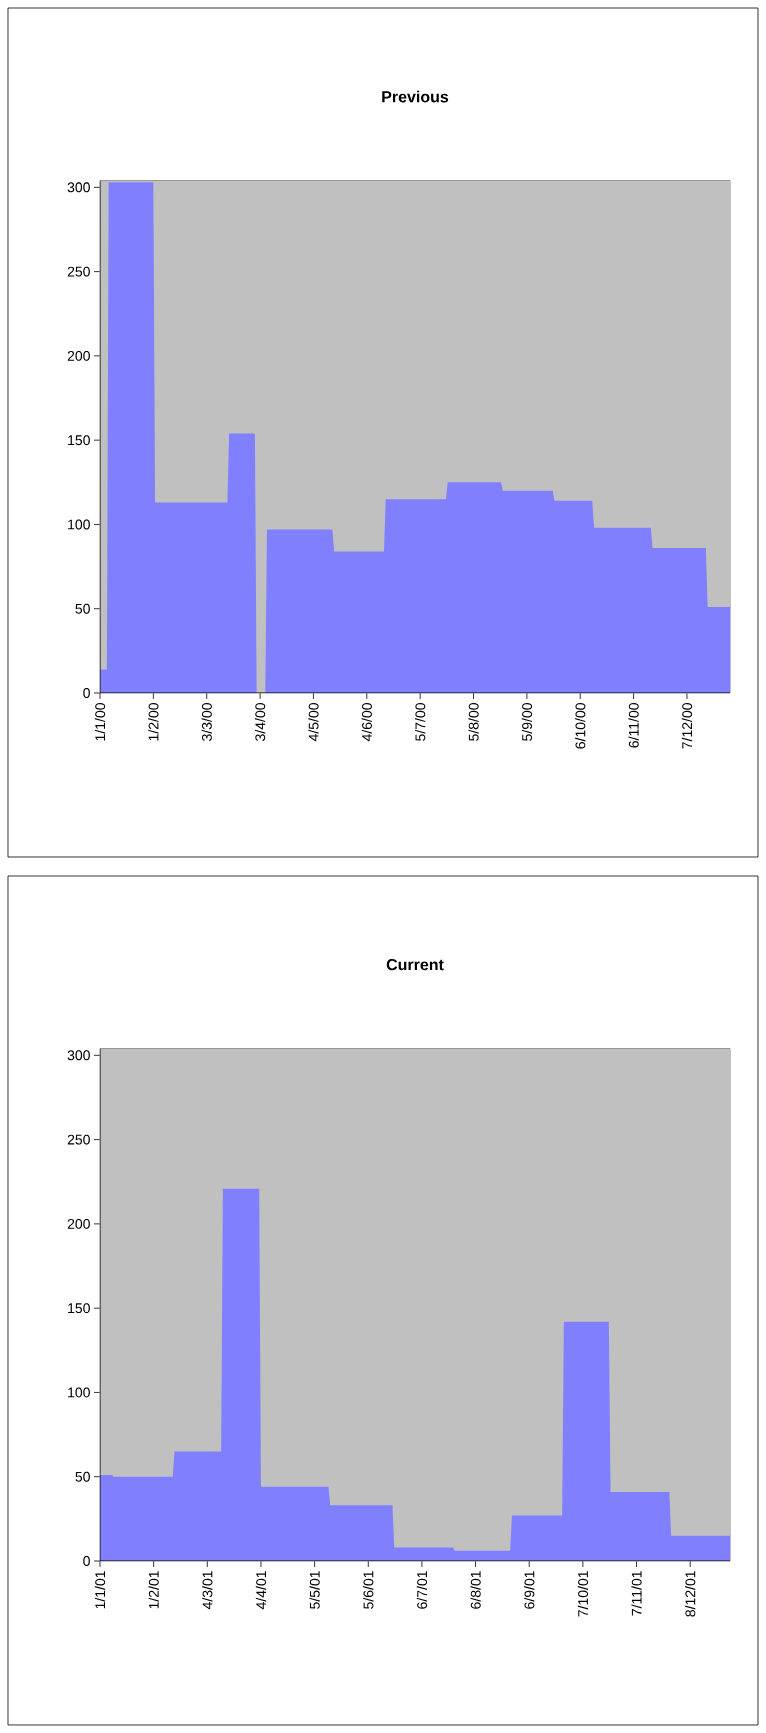 The width and height of the screenshot is (766, 1733). I want to click on x-tick-label: 5/8/00, so click(473, 722).